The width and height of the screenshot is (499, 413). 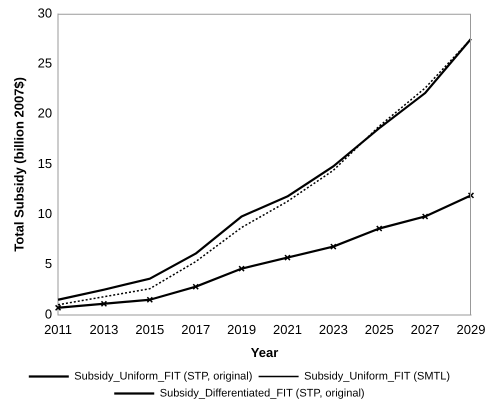 What do you see at coordinates (471, 330) in the screenshot?
I see `x-tick-label: 2029` at bounding box center [471, 330].